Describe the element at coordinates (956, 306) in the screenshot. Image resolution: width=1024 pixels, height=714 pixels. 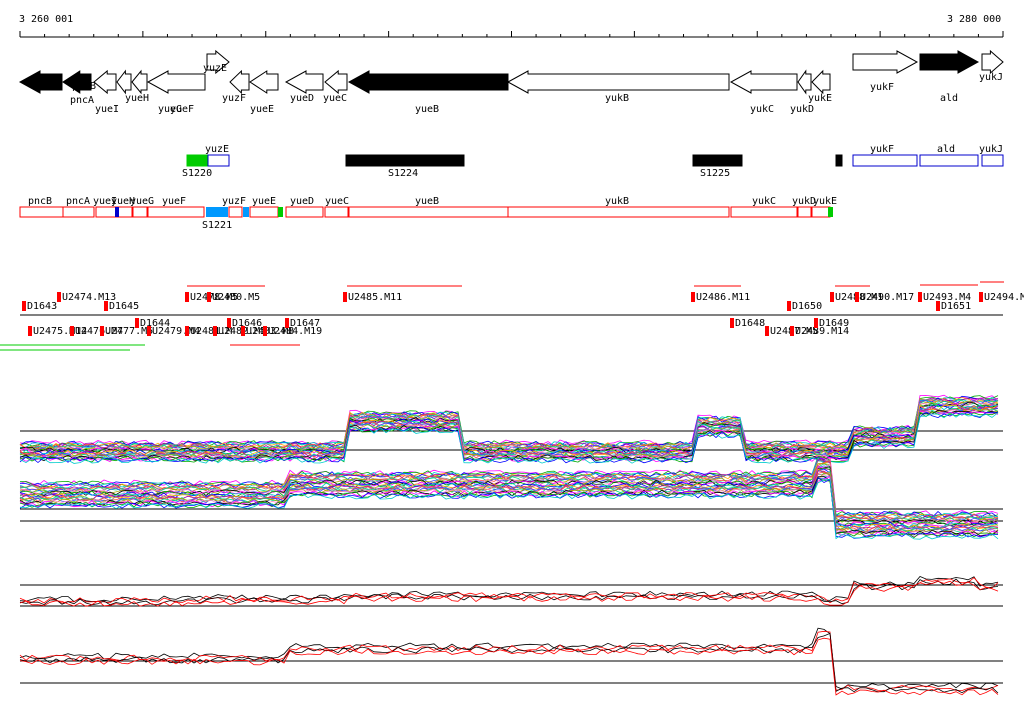
I see `tss-label: D1651` at that location.